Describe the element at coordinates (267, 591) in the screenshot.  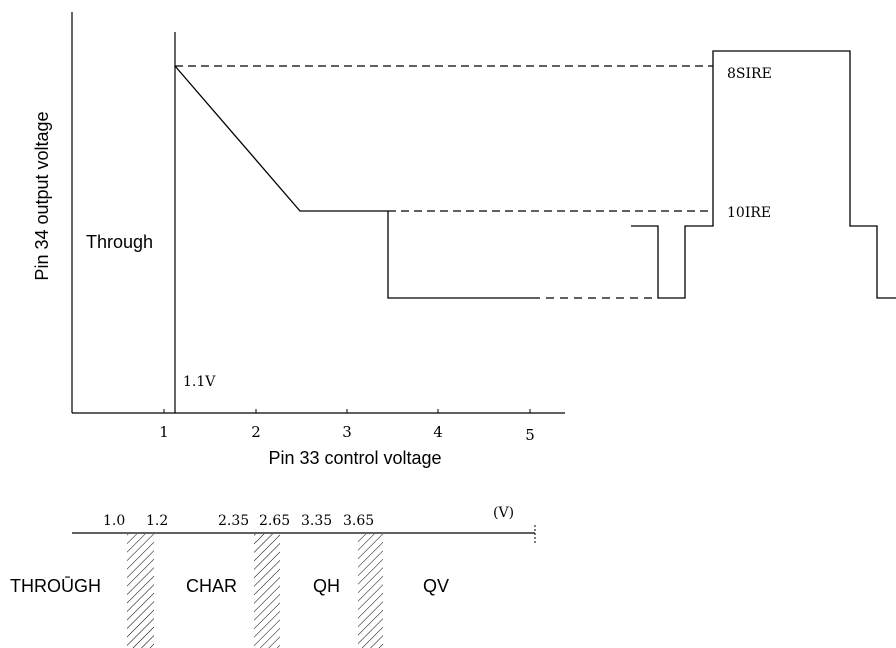
I see `hysteresis-band-char-qh` at that location.